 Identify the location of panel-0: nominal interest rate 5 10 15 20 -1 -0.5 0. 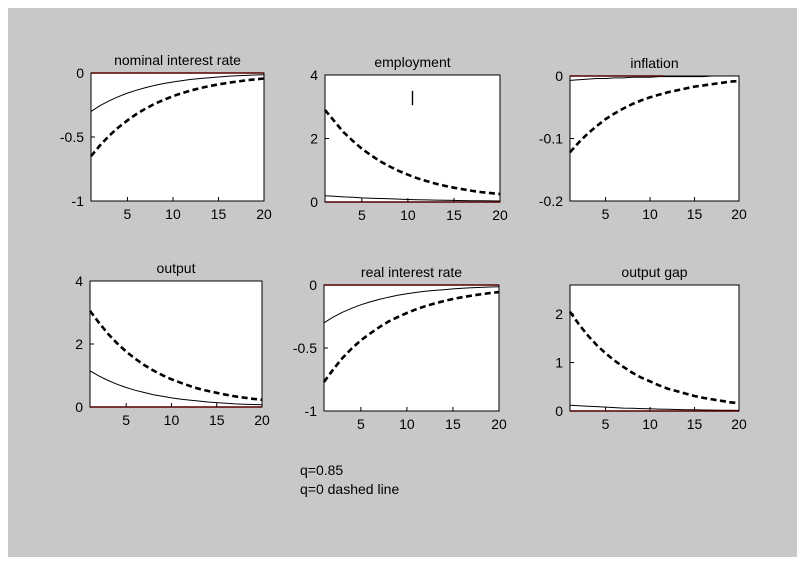
(166, 137).